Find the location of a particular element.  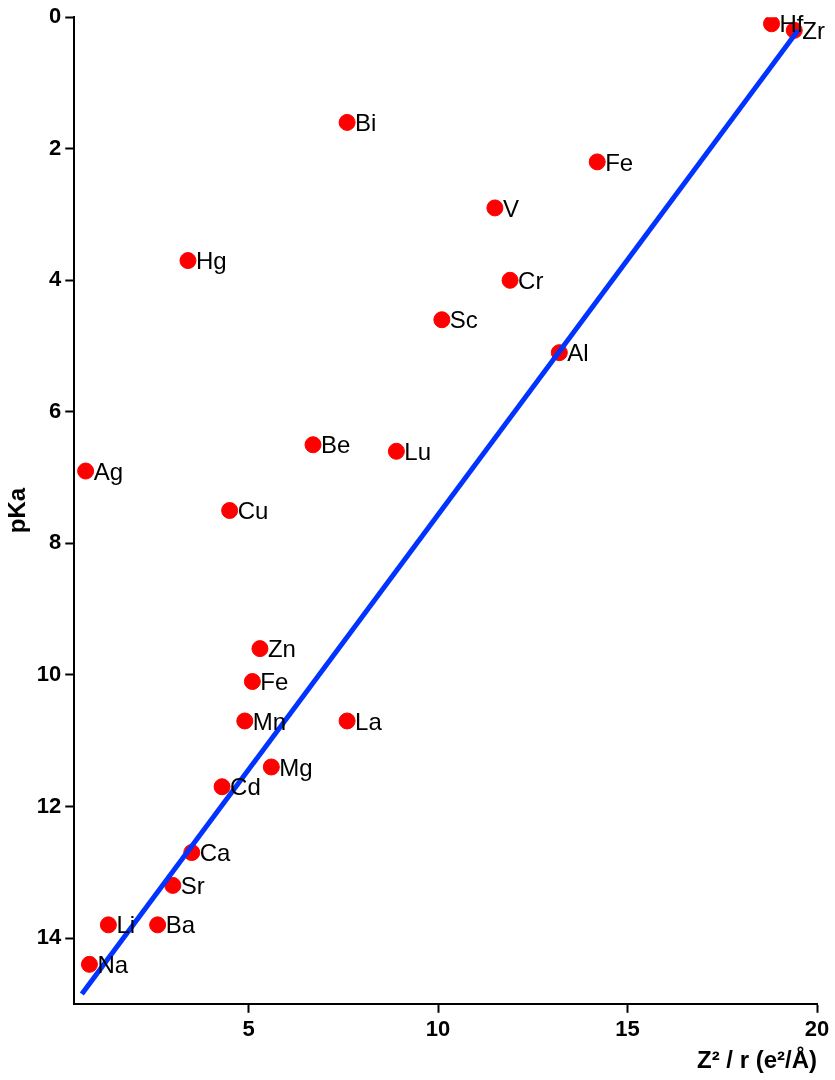

annotation: V is located at coordinates (510, 208).